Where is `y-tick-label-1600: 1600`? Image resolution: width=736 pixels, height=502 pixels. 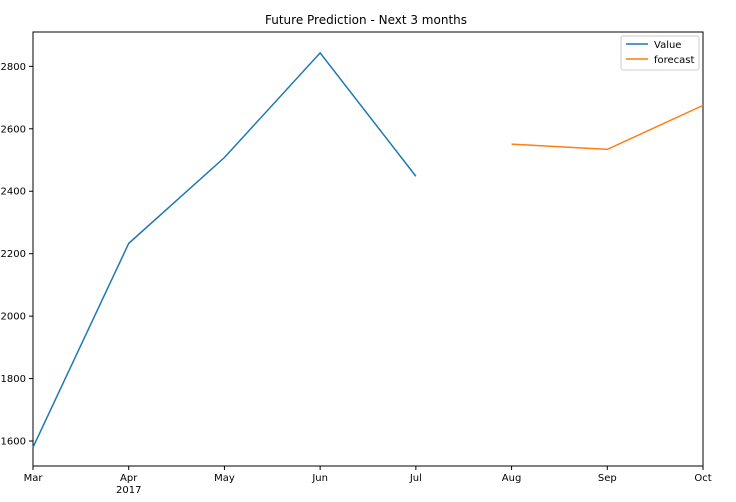 y-tick-label-1600: 1600 is located at coordinates (13, 442).